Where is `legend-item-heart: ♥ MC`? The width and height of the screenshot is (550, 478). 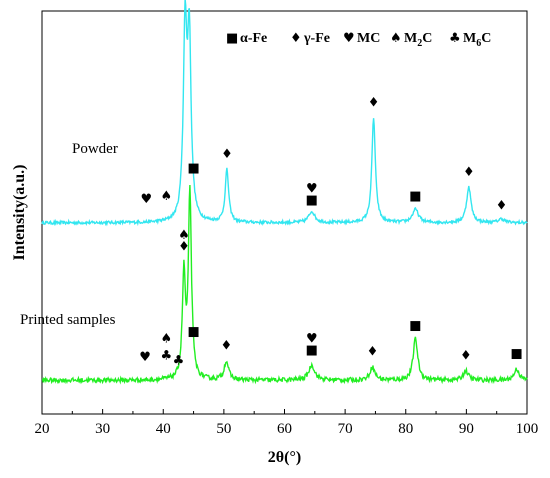
legend-item-heart: ♥ MC is located at coordinates (361, 38).